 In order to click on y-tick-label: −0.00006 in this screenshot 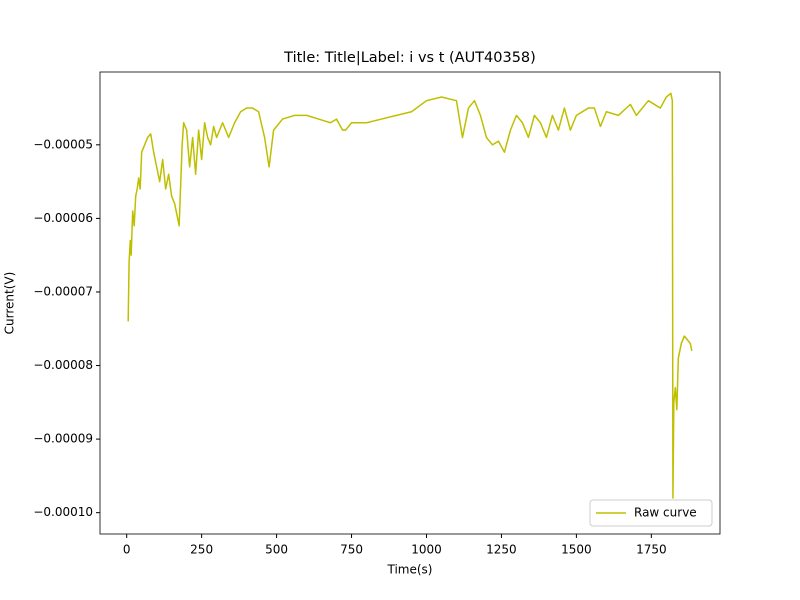, I will do `click(63, 218)`.